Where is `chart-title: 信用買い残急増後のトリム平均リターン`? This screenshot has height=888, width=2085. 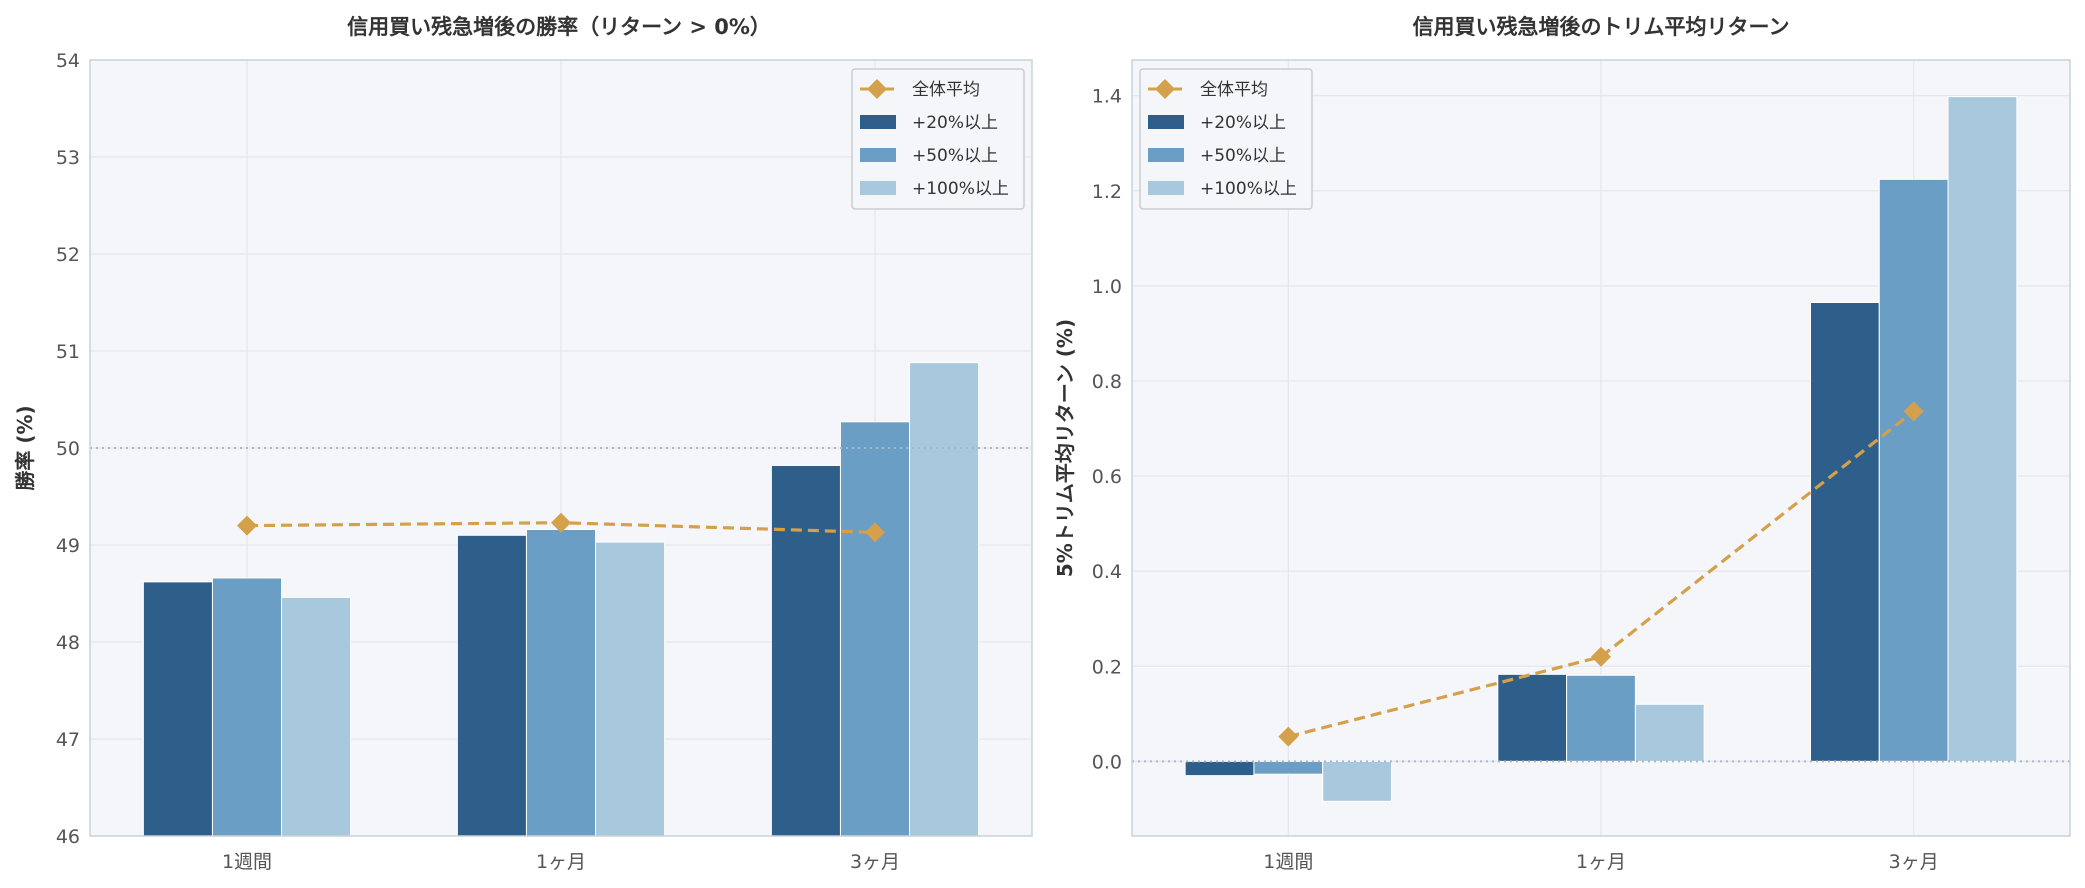 chart-title: 信用買い残急増後のトリム平均リターン is located at coordinates (1601, 27).